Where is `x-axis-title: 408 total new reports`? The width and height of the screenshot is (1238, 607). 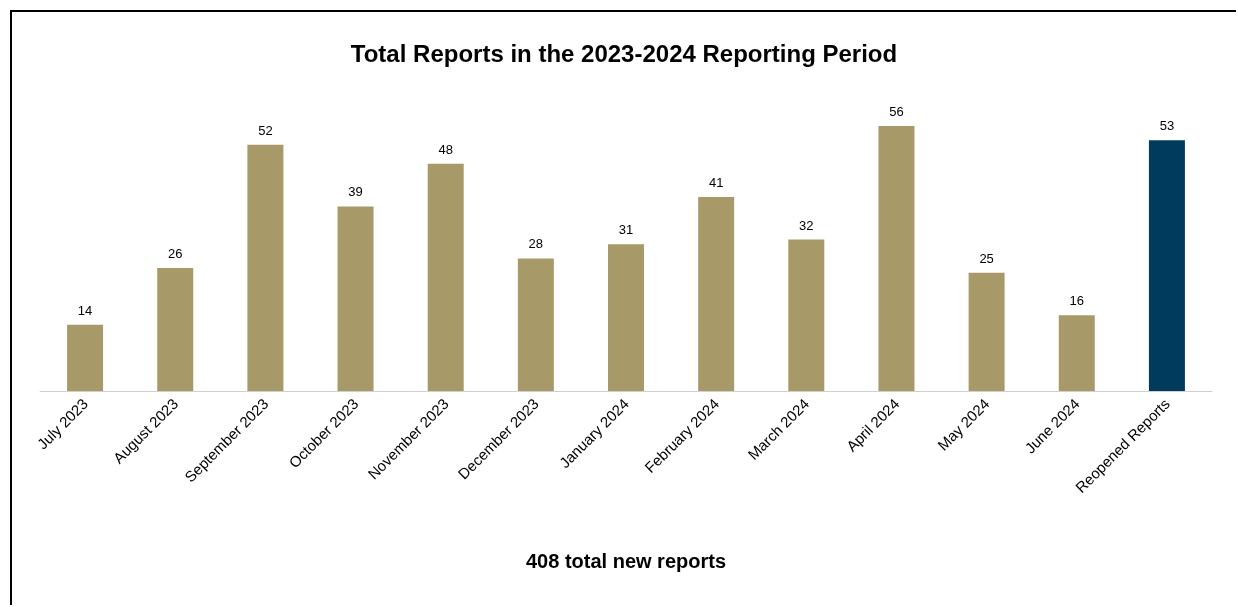 x-axis-title: 408 total new reports is located at coordinates (626, 561).